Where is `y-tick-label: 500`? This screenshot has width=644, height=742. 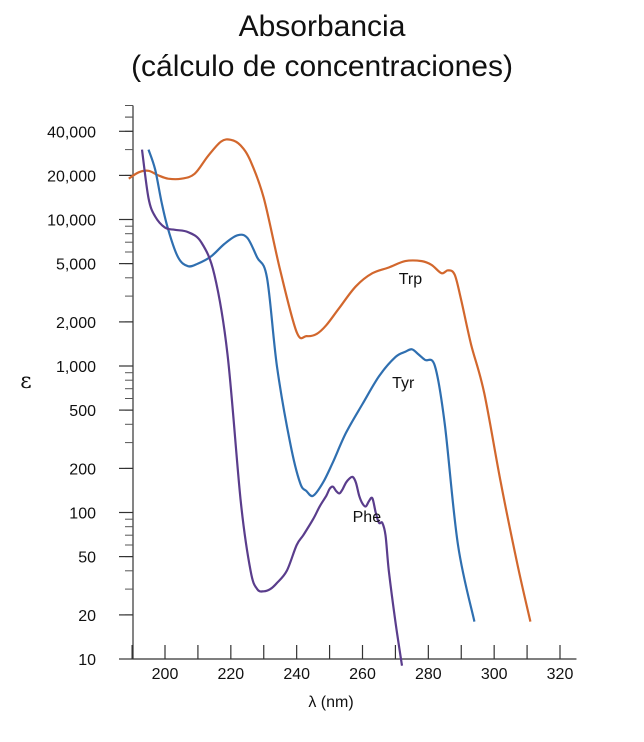 y-tick-label: 500 is located at coordinates (82, 411).